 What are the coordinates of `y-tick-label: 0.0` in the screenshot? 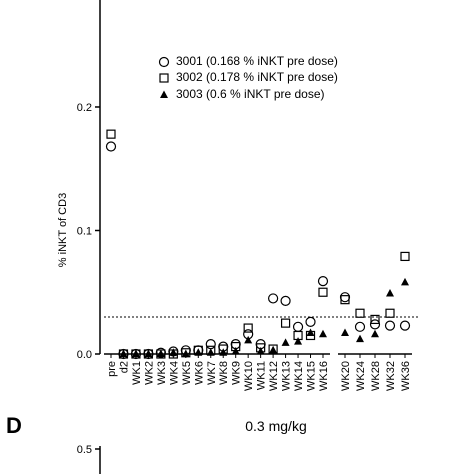 It's located at (84, 355).